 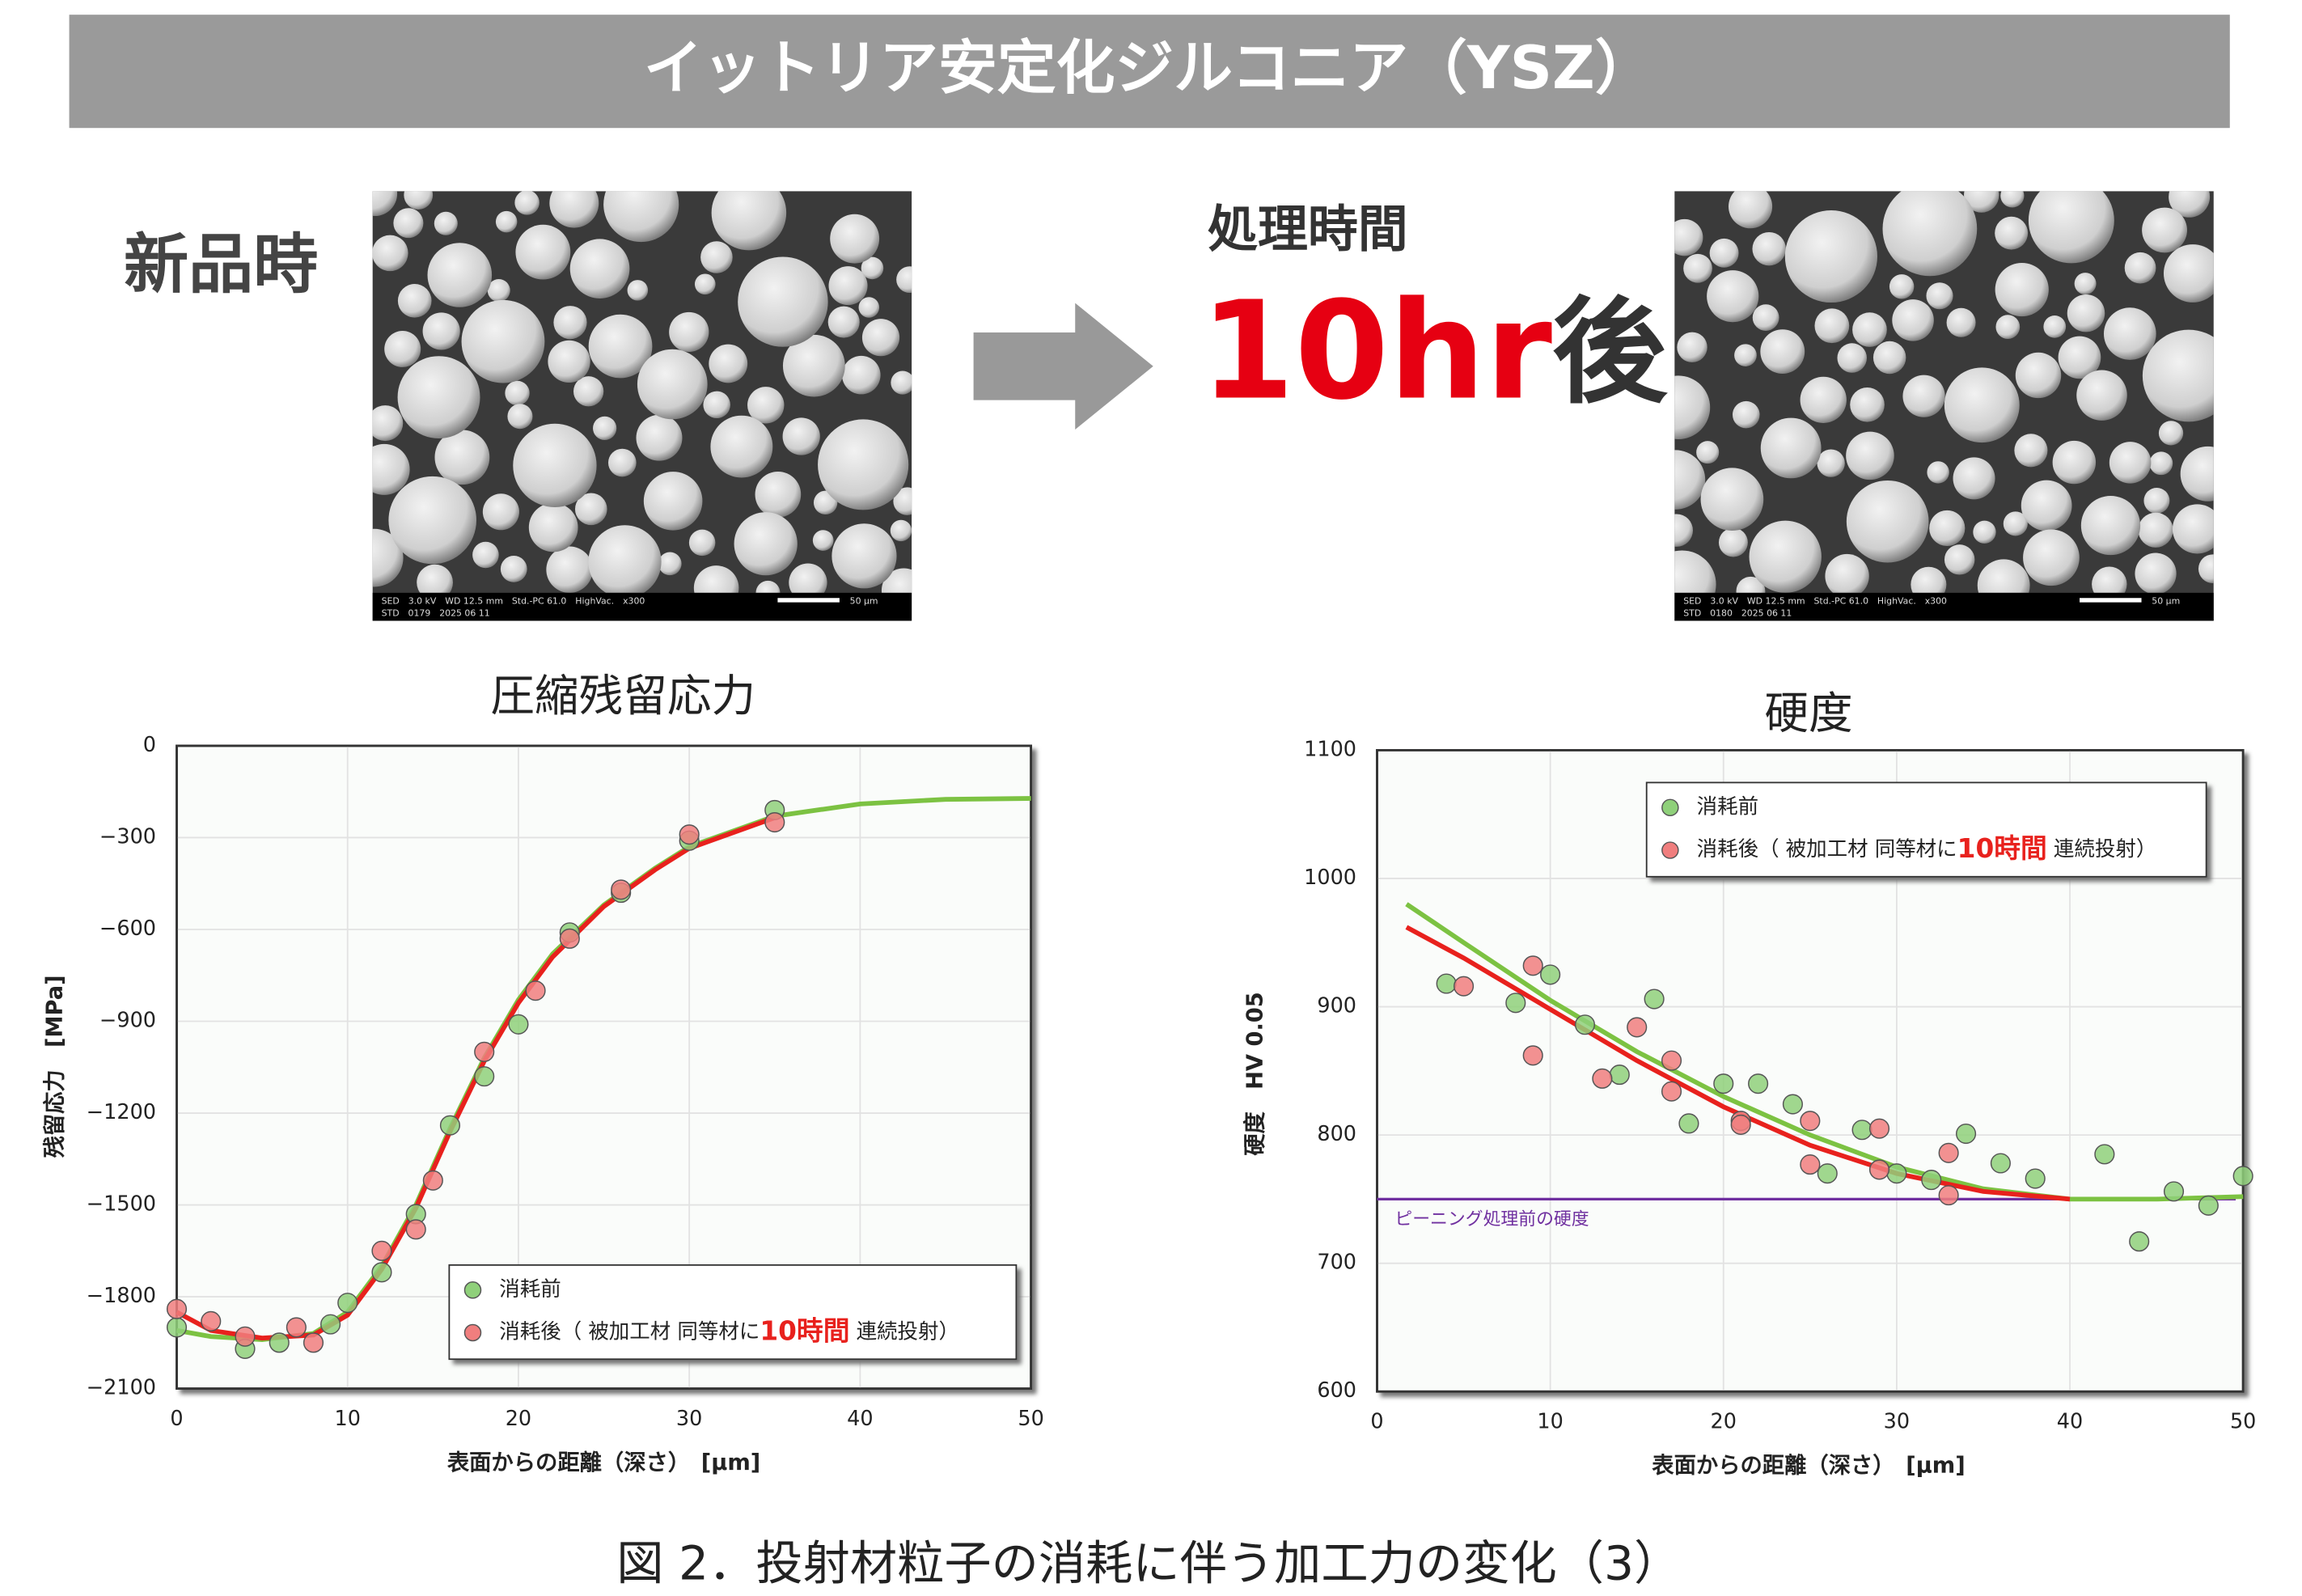 I want to click on x-tick-label: 50, so click(x=1030, y=1419).